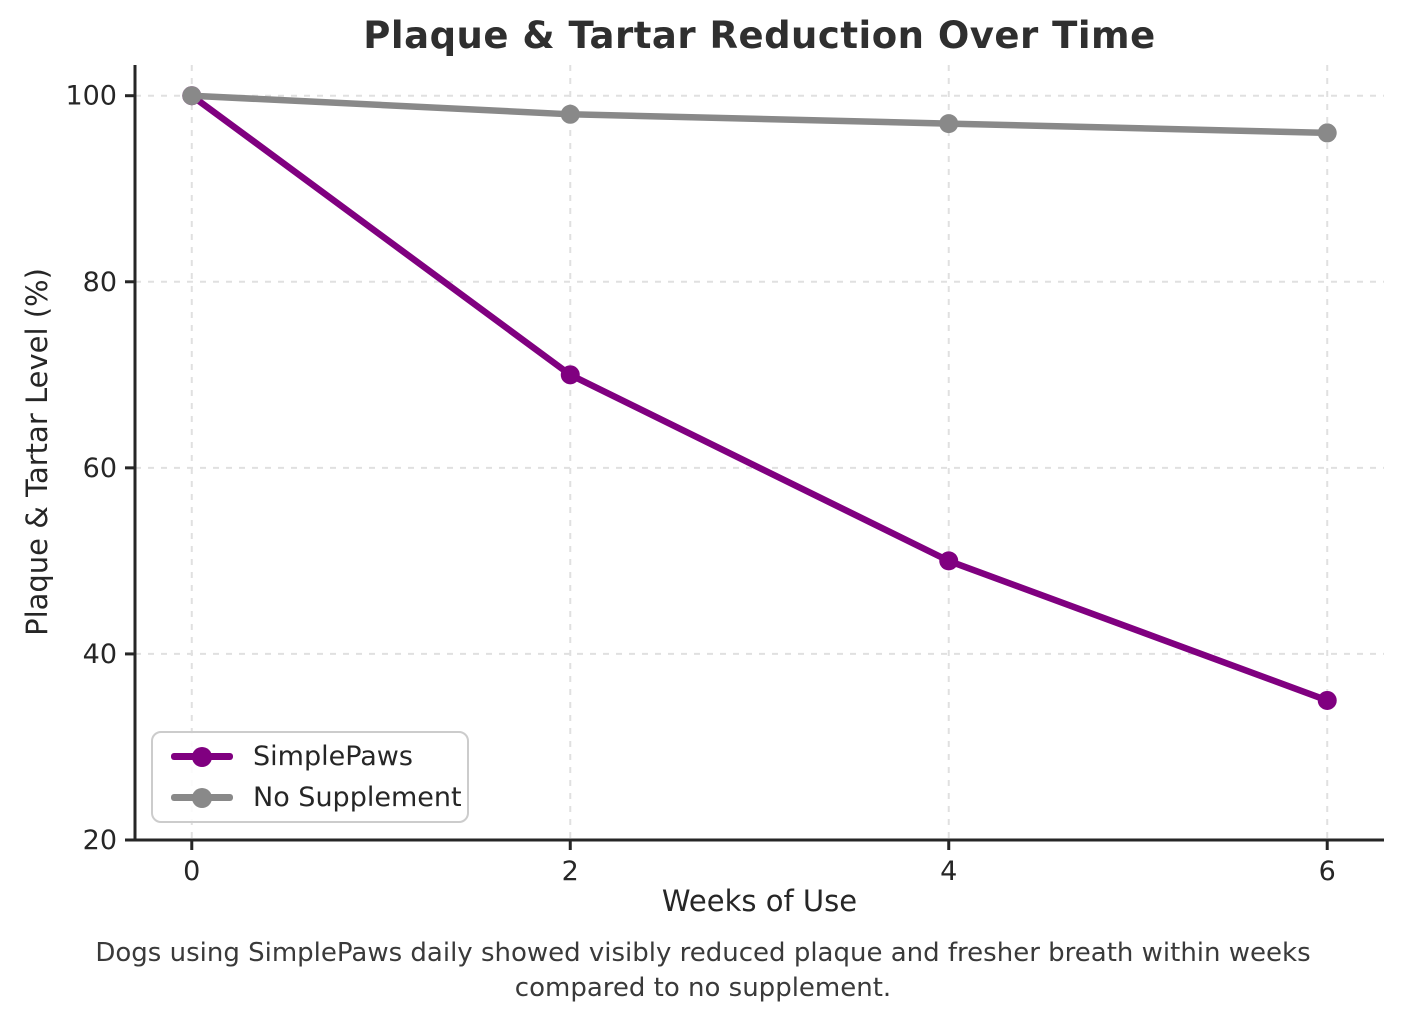  I want to click on y-tick-label: 40, so click(100, 654).